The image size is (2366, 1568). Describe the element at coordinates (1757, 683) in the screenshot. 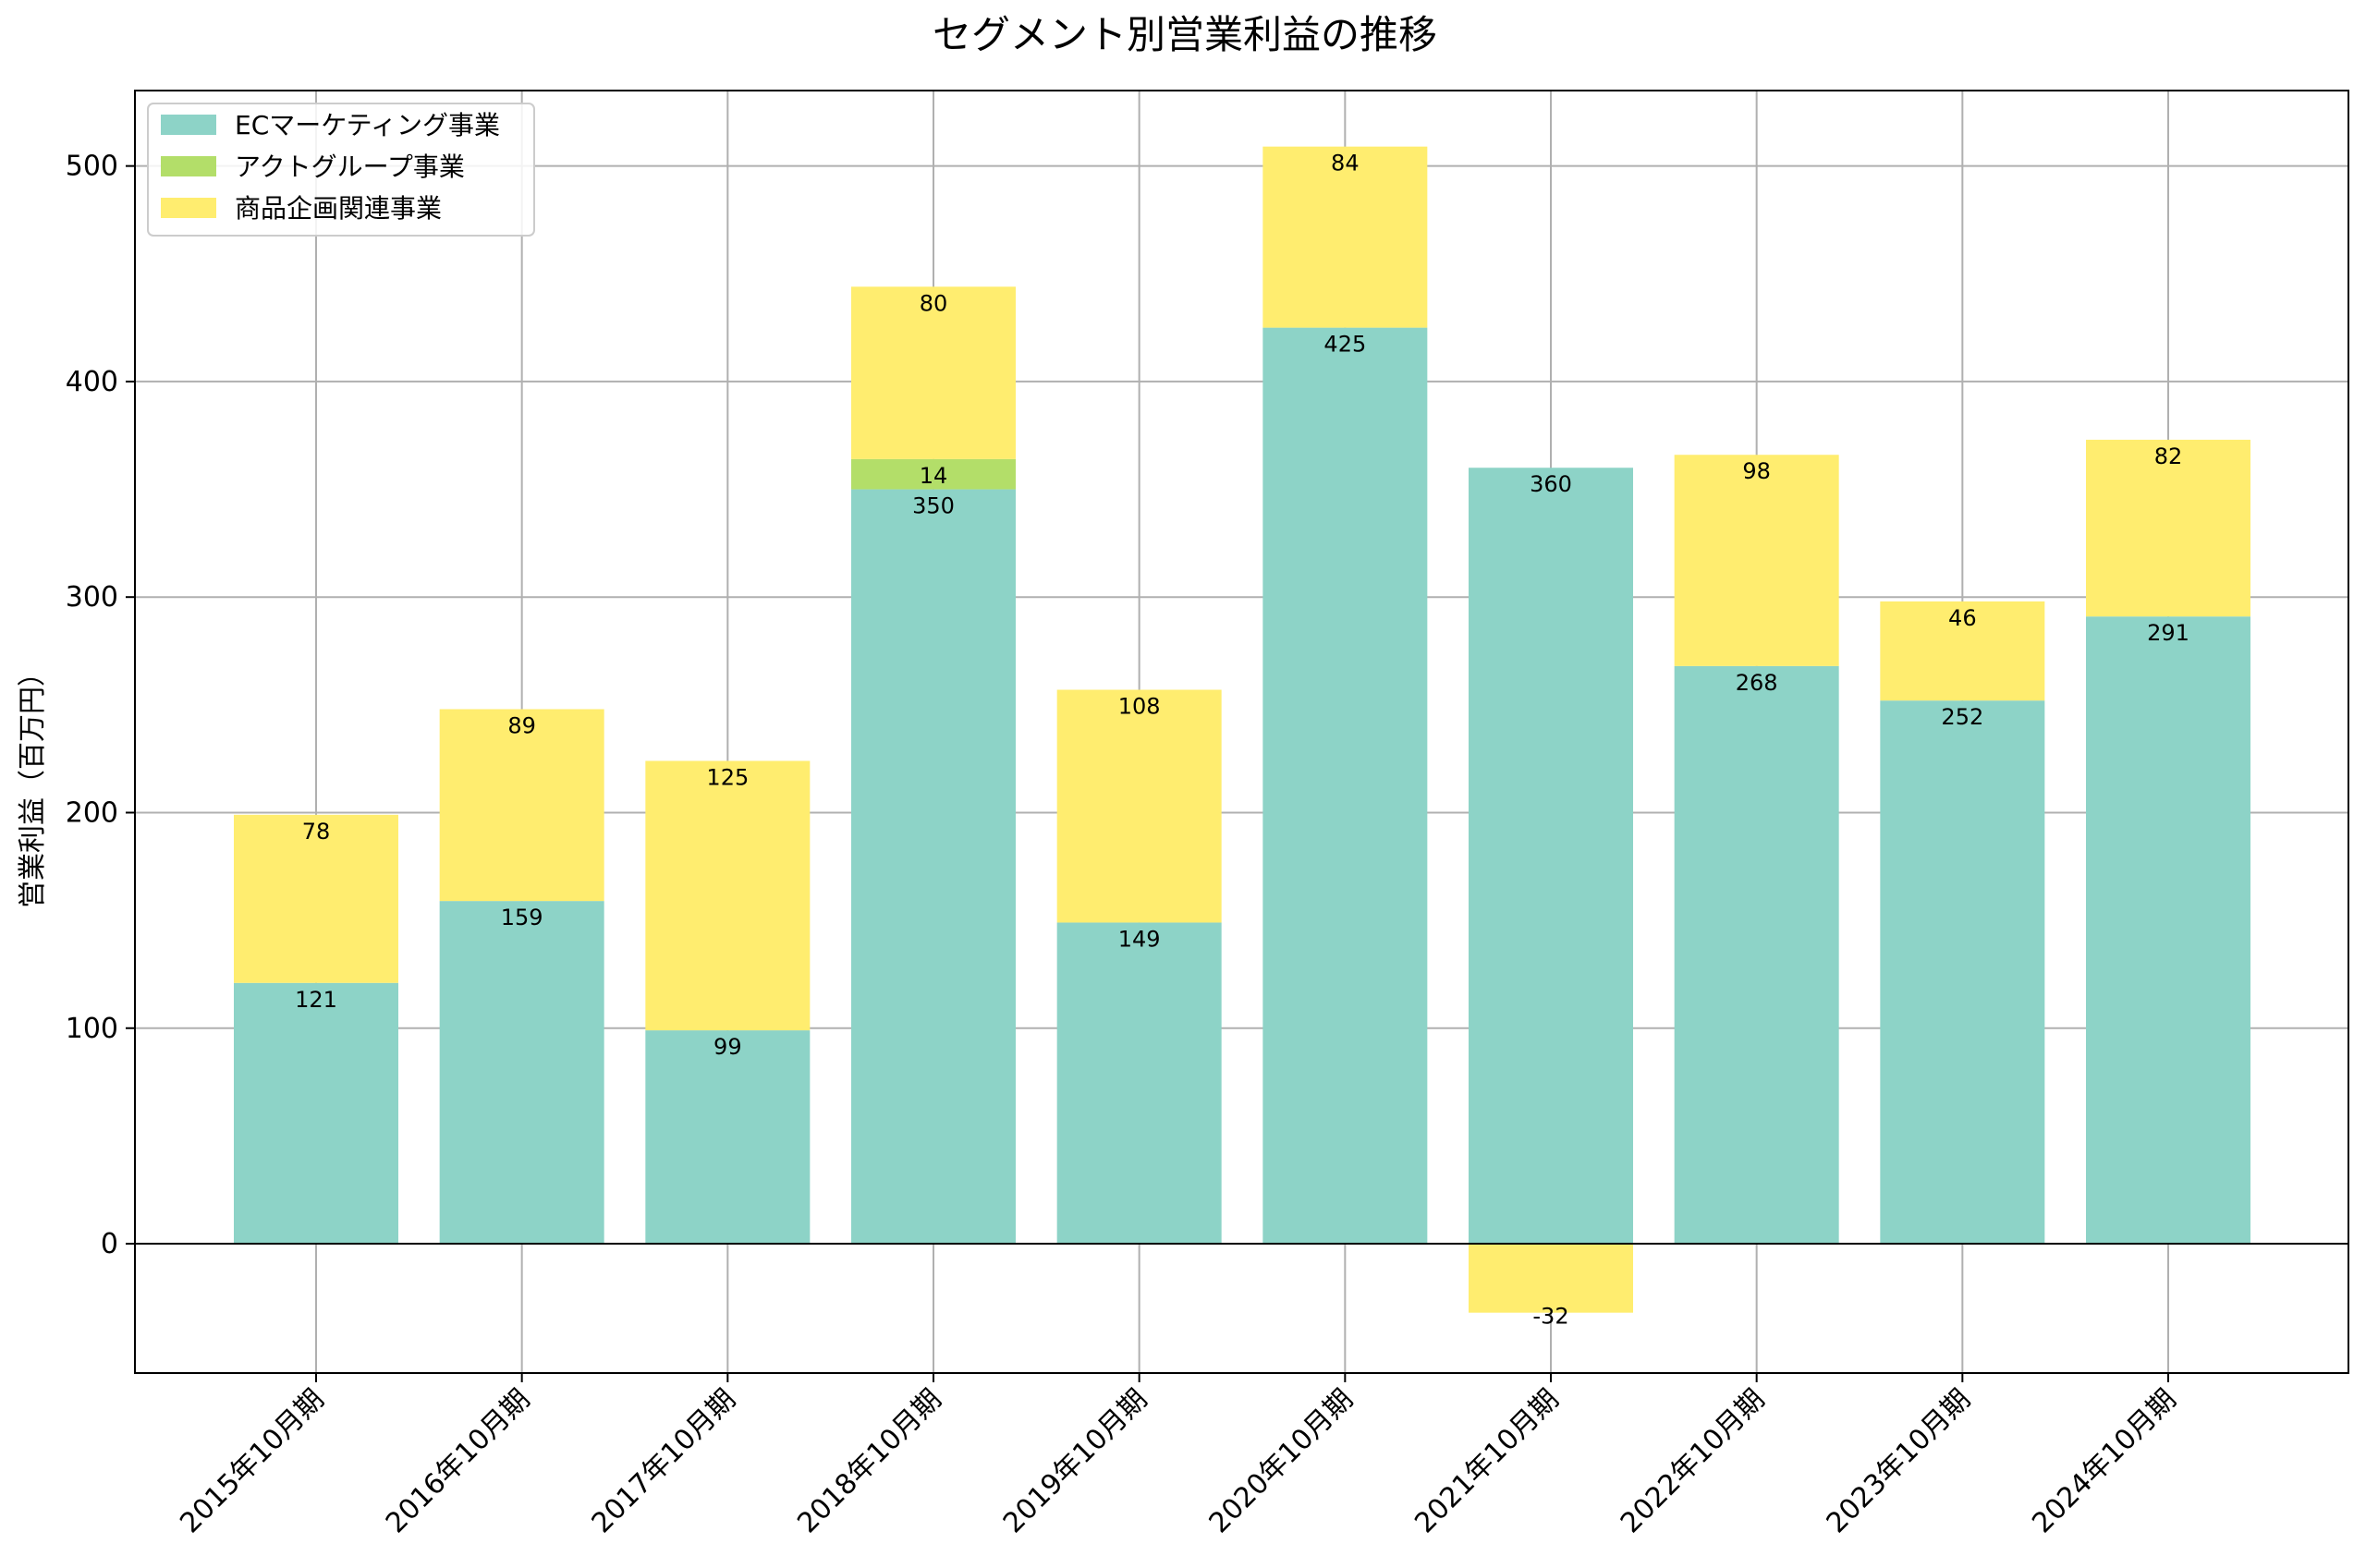

I see `data-label: 268` at that location.